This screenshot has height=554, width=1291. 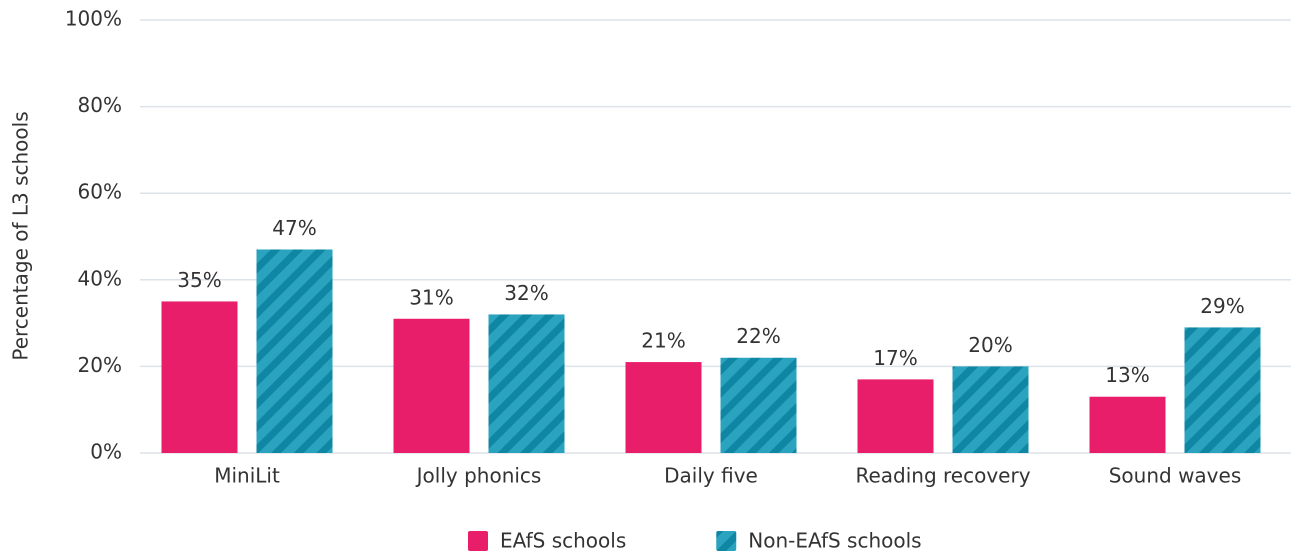 I want to click on x-tick-label: Daily five, so click(x=711, y=476).